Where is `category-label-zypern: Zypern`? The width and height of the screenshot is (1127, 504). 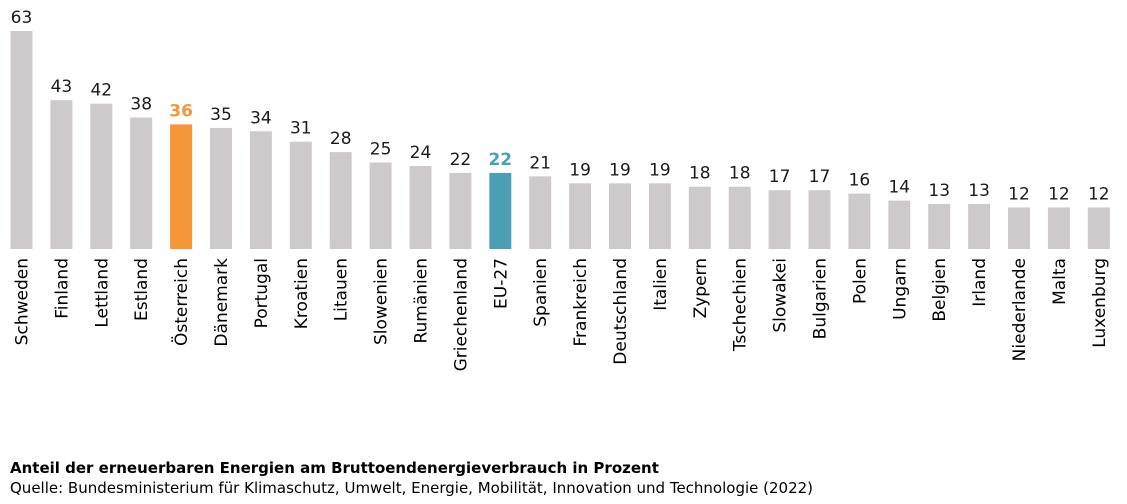 category-label-zypern: Zypern is located at coordinates (701, 288).